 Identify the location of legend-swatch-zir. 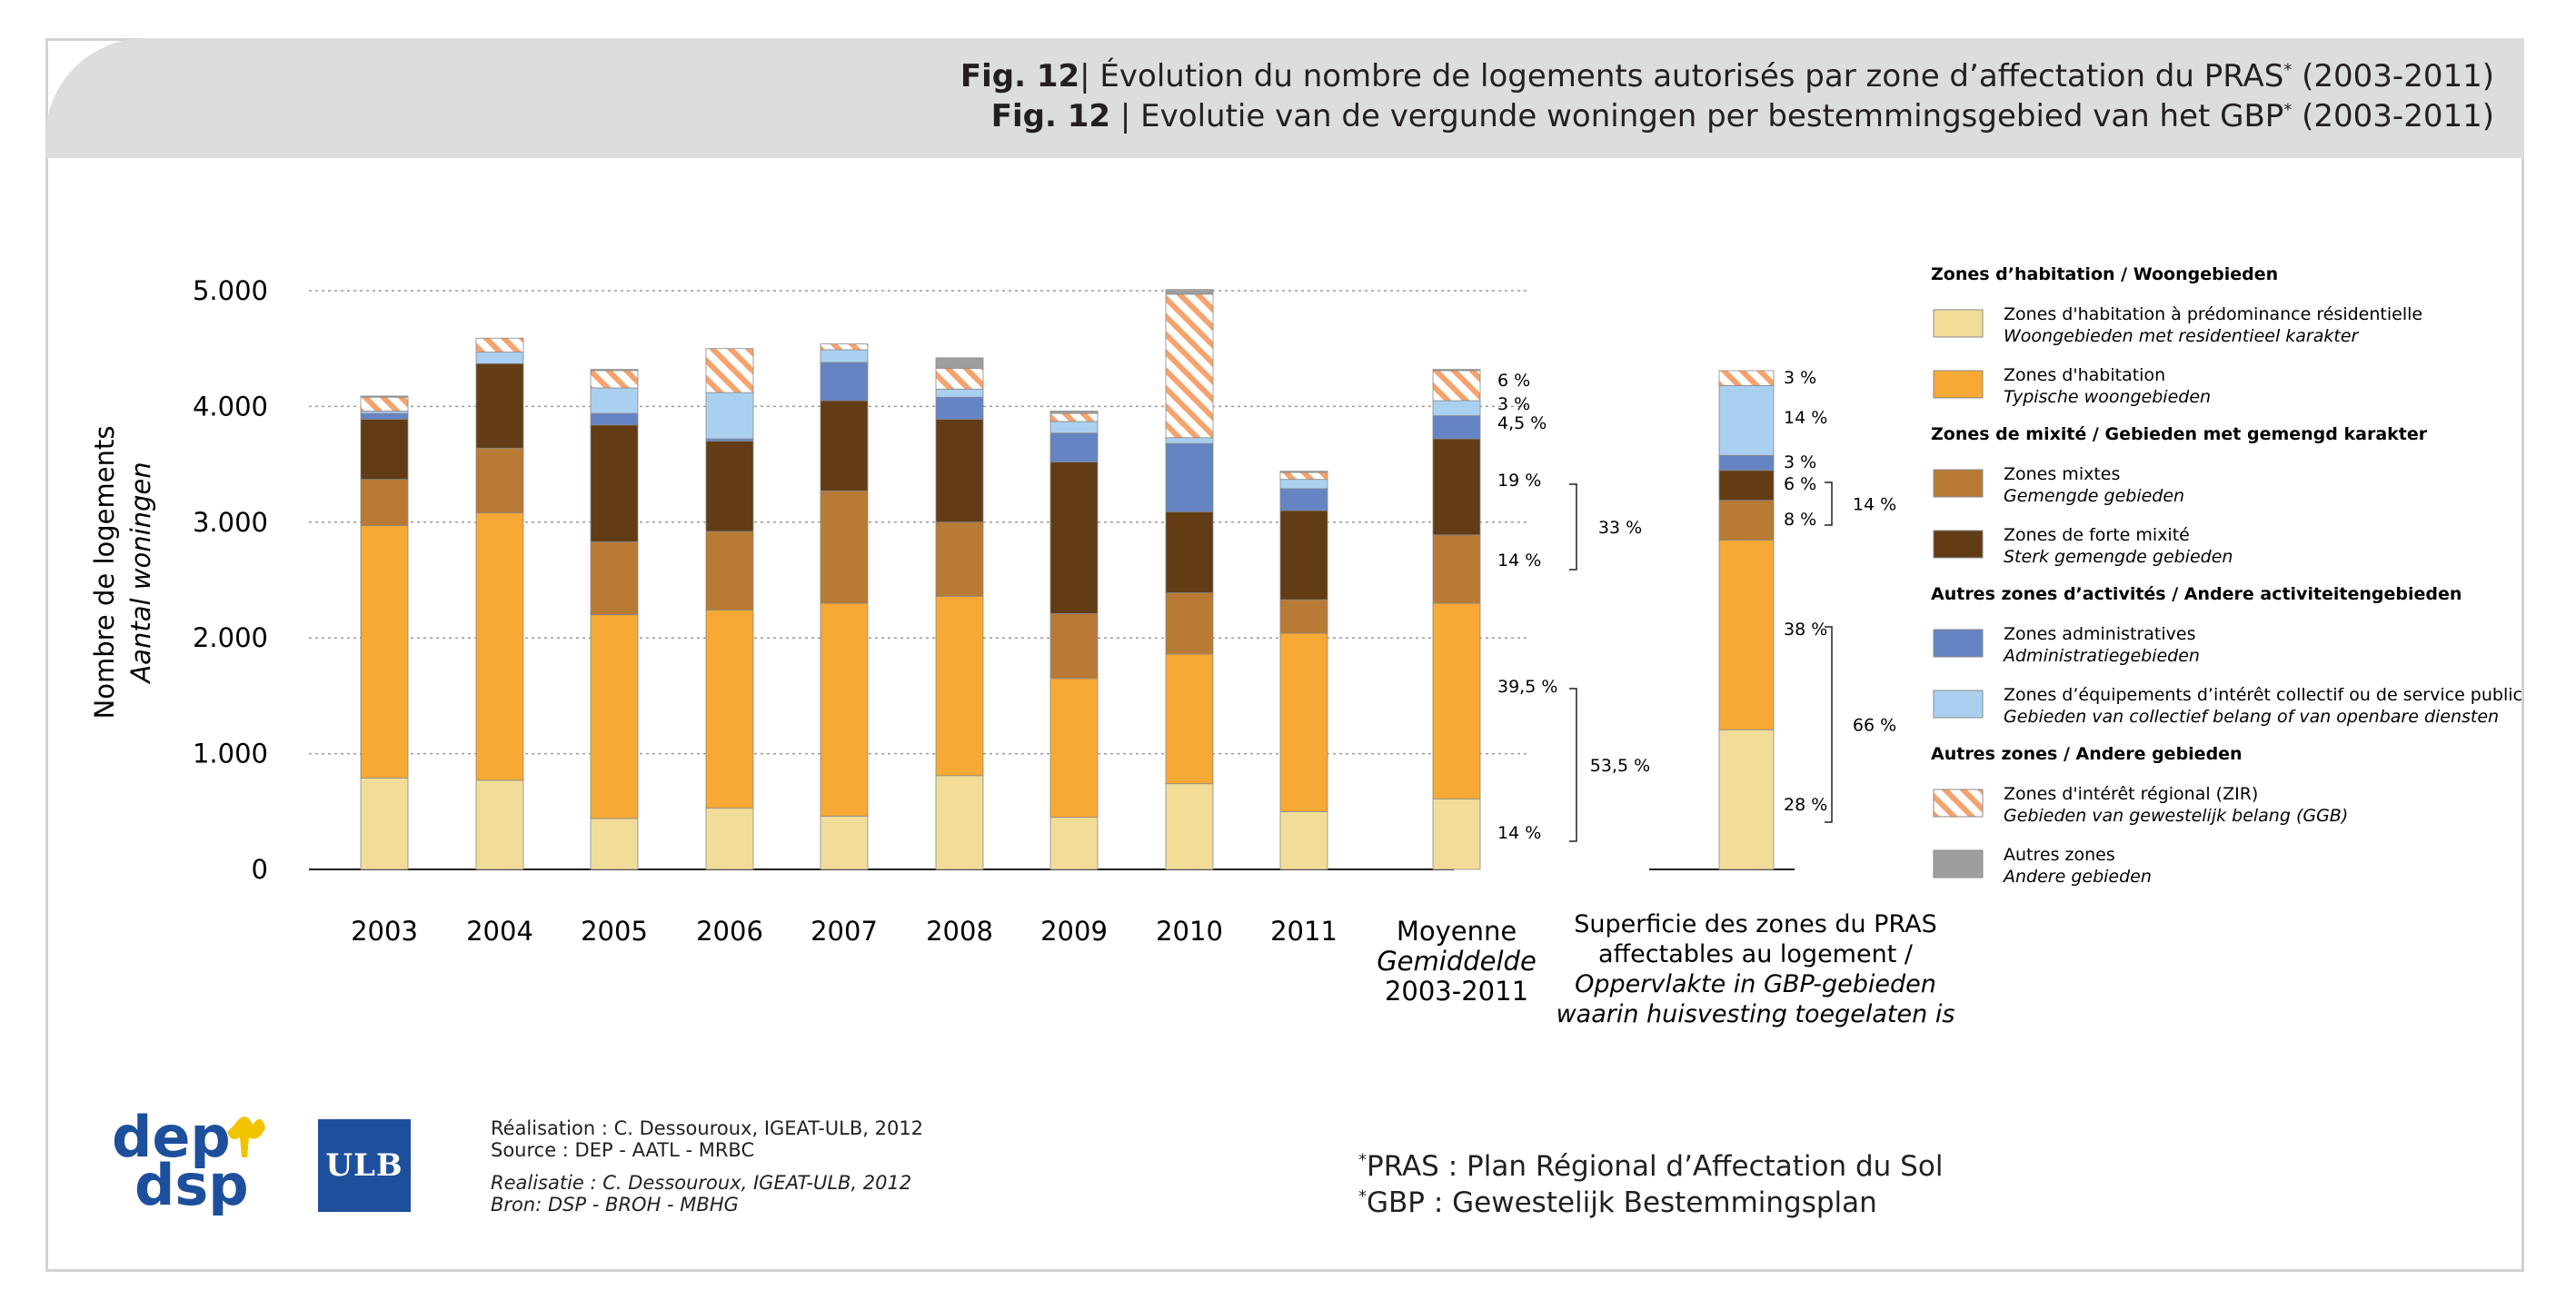
(1958, 803).